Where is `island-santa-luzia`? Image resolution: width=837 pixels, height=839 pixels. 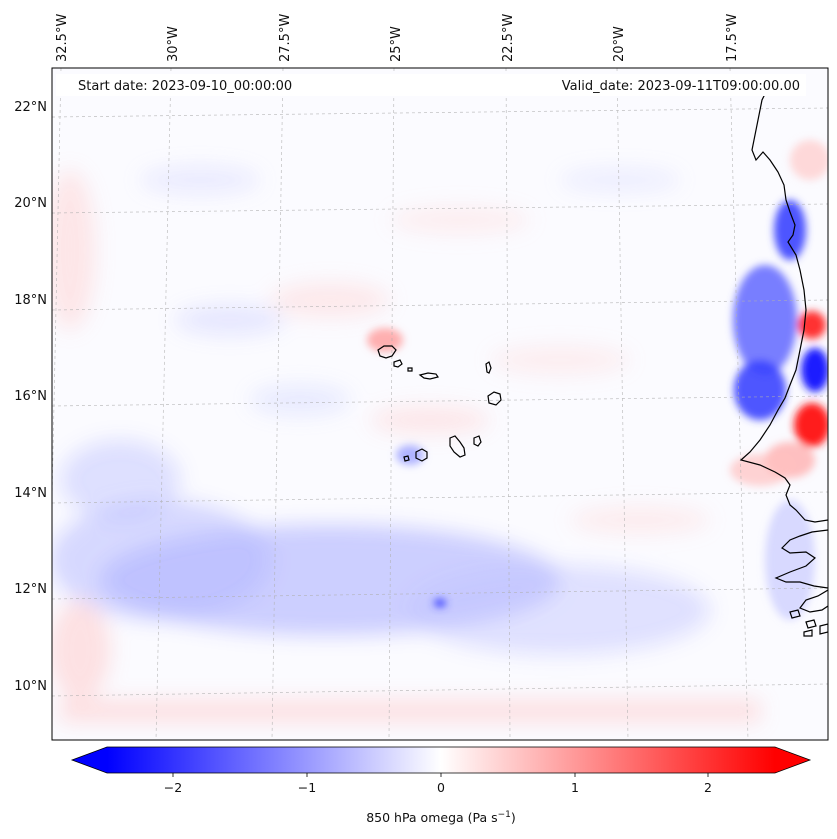
island-santa-luzia is located at coordinates (410, 369).